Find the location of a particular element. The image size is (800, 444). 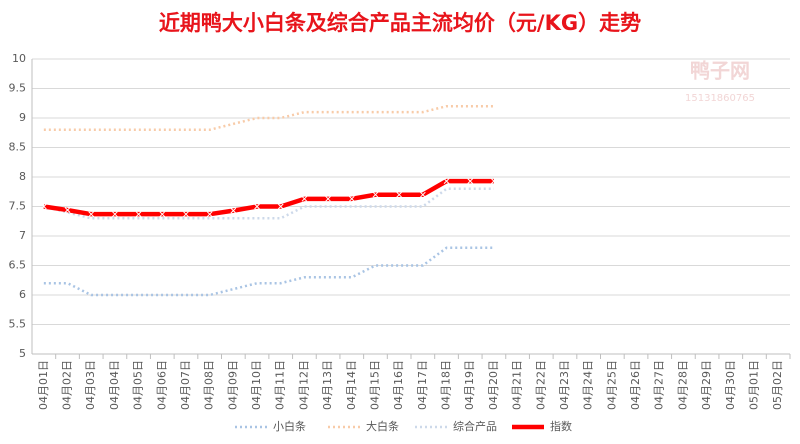

y-tick-label: 5.5 is located at coordinates (18, 324).